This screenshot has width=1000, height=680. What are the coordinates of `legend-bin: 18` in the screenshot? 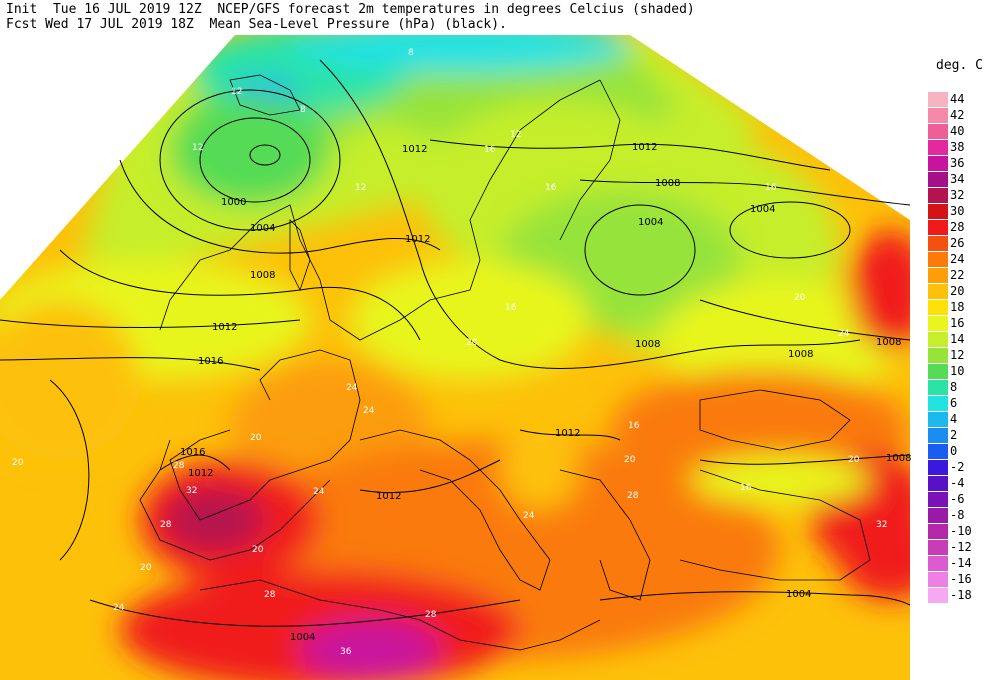 It's located at (963, 308).